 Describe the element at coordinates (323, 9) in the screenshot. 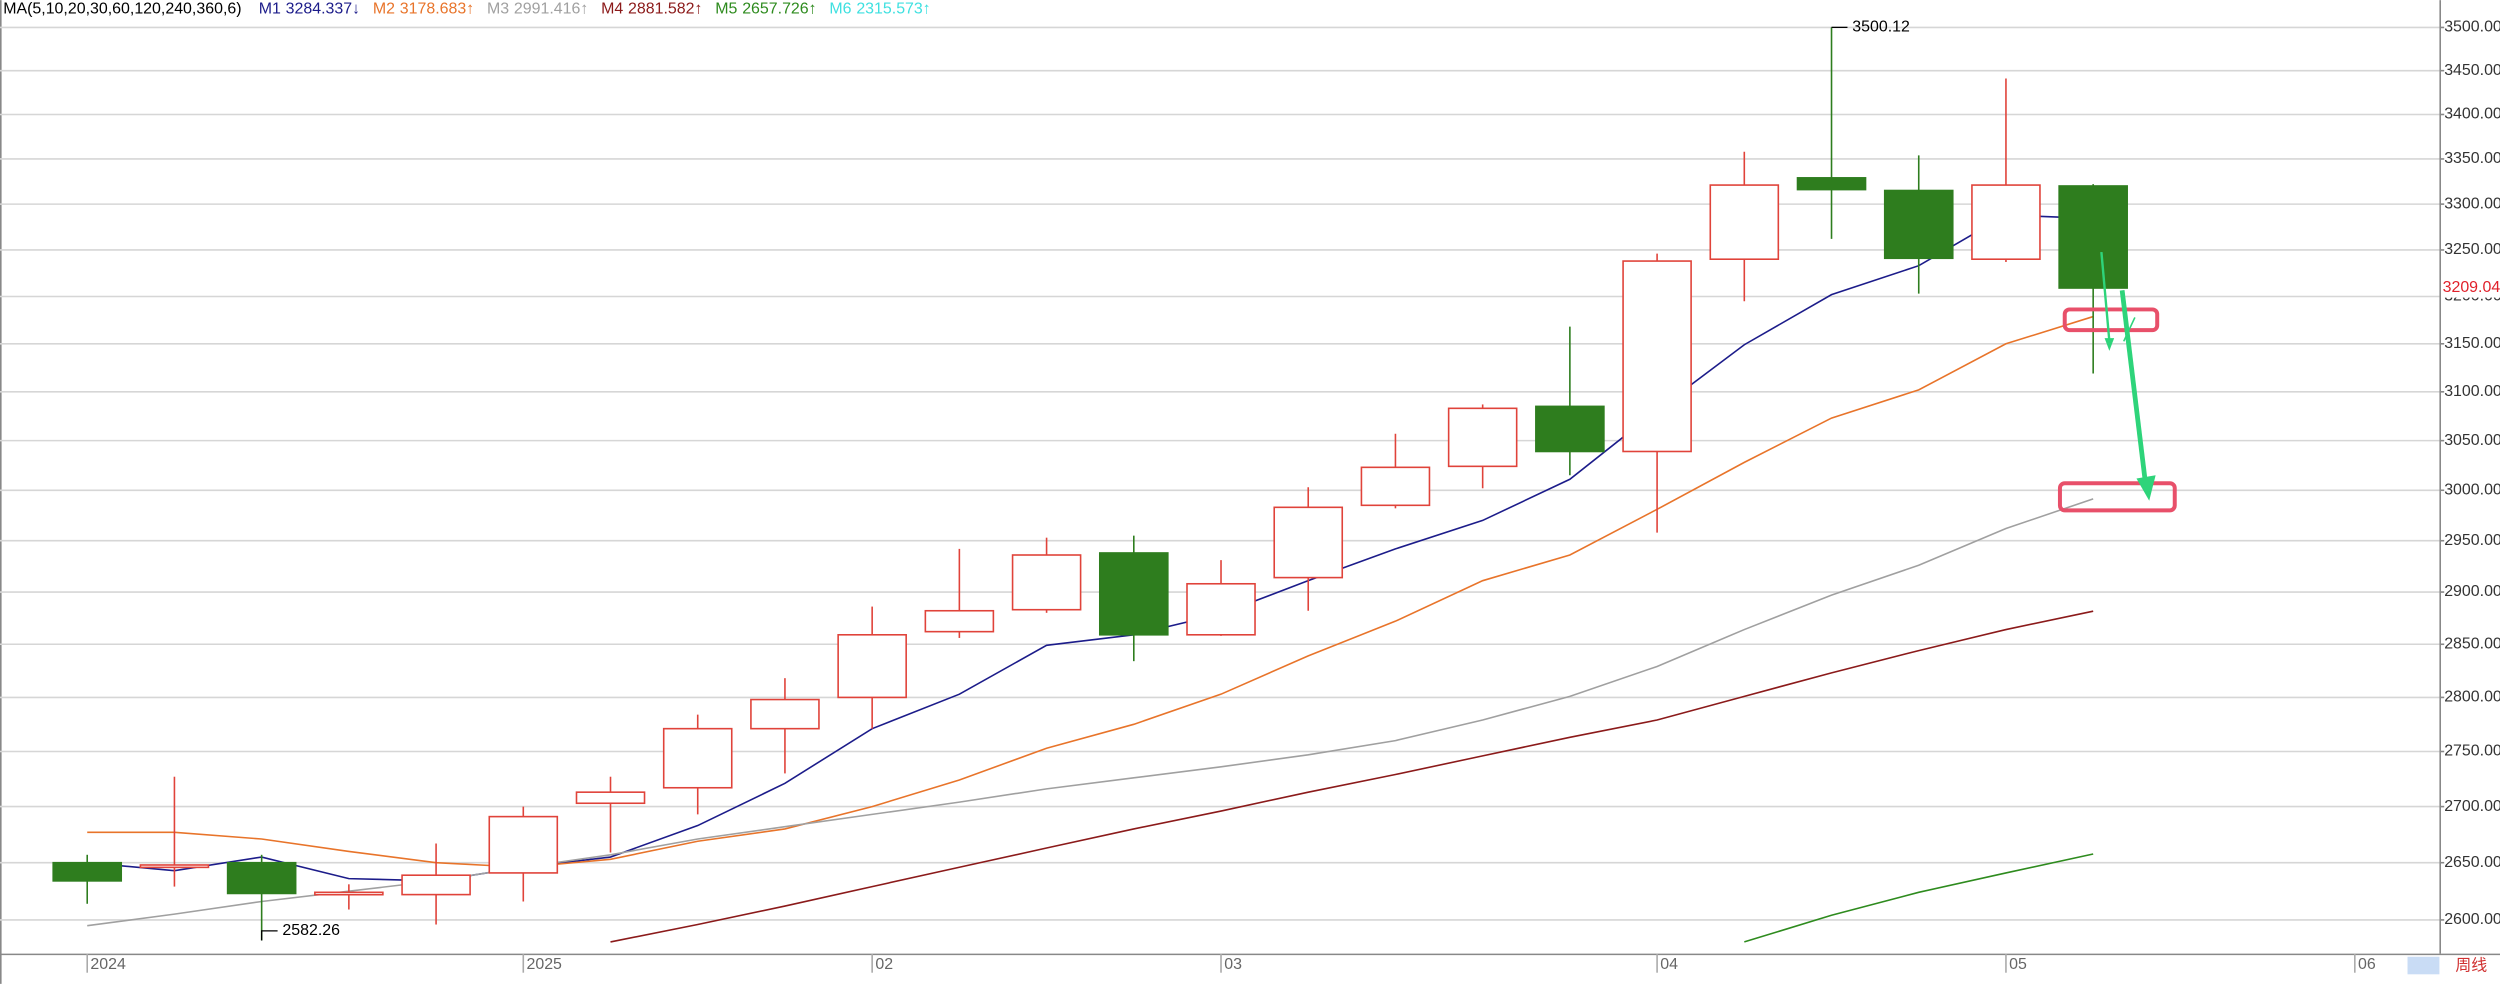

I see `legend-value: 3284.337↓` at that location.